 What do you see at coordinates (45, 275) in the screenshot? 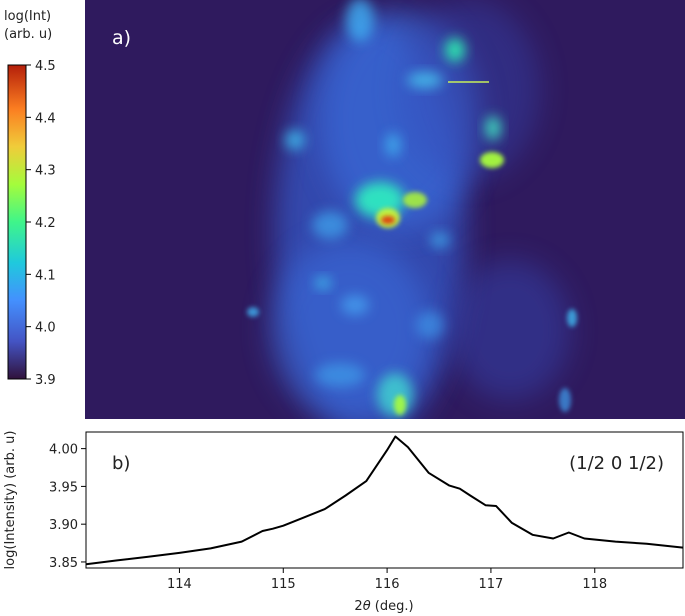
I see `colorbar-tick-label: 4.1` at bounding box center [45, 275].